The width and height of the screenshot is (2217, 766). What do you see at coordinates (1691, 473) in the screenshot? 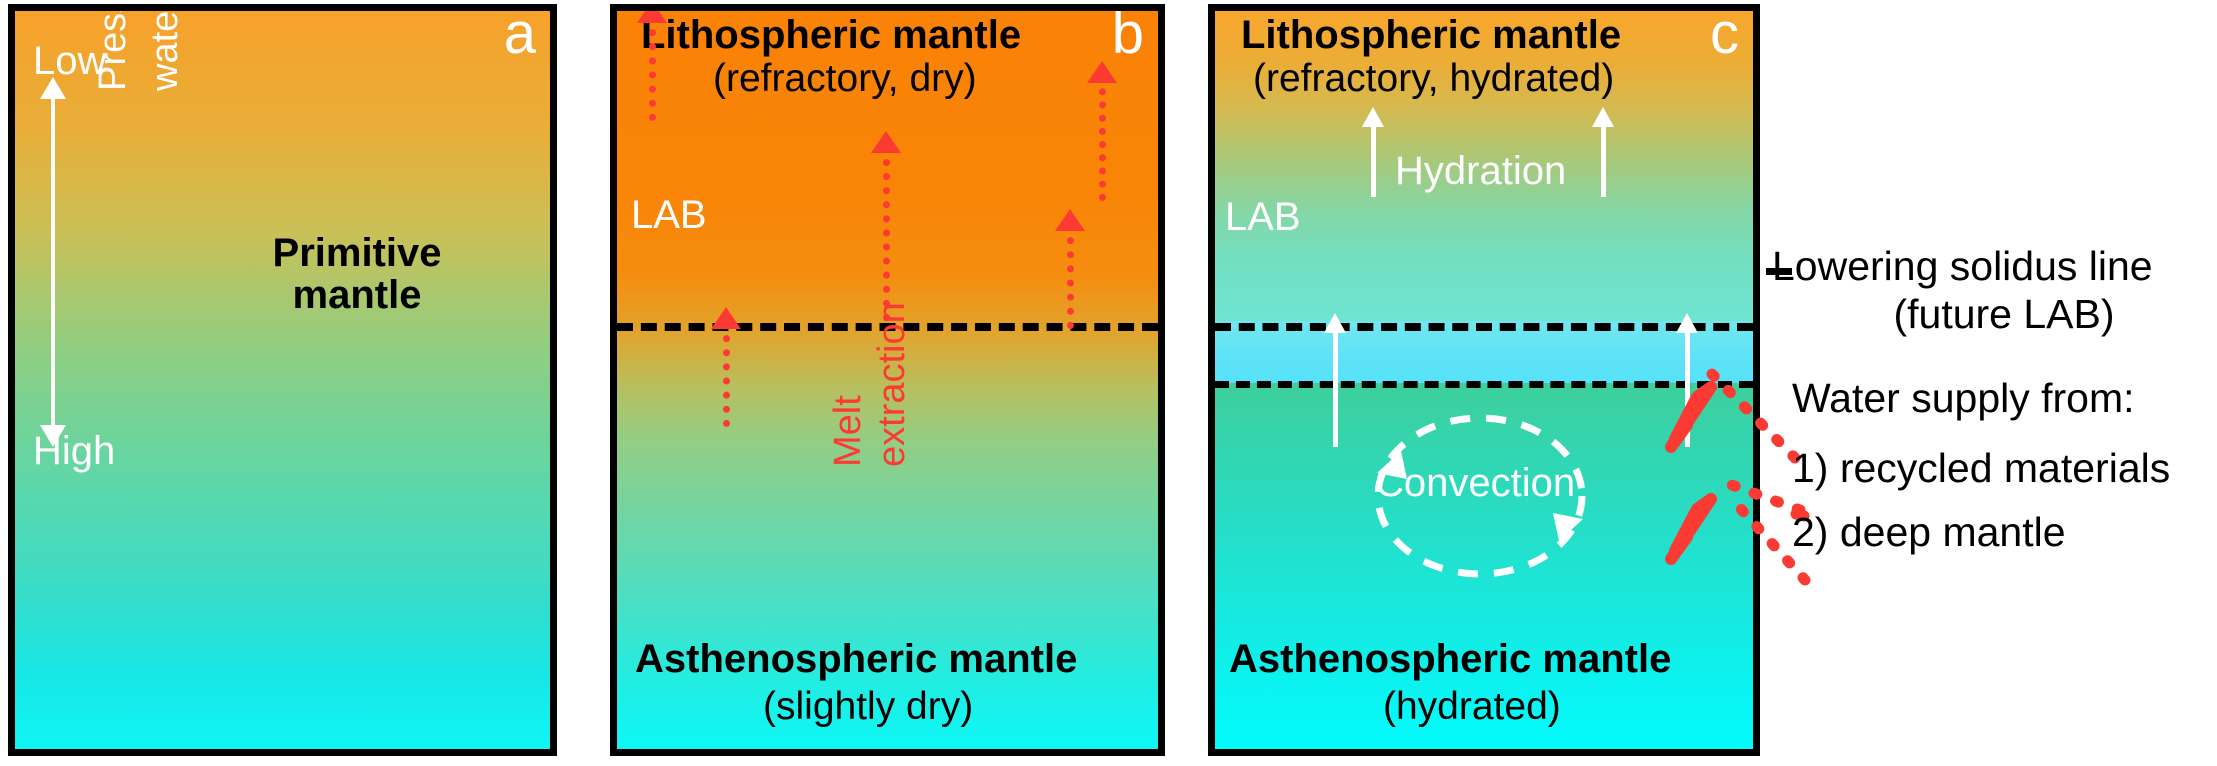
I see `water-supply-arrows-icon` at bounding box center [1691, 473].